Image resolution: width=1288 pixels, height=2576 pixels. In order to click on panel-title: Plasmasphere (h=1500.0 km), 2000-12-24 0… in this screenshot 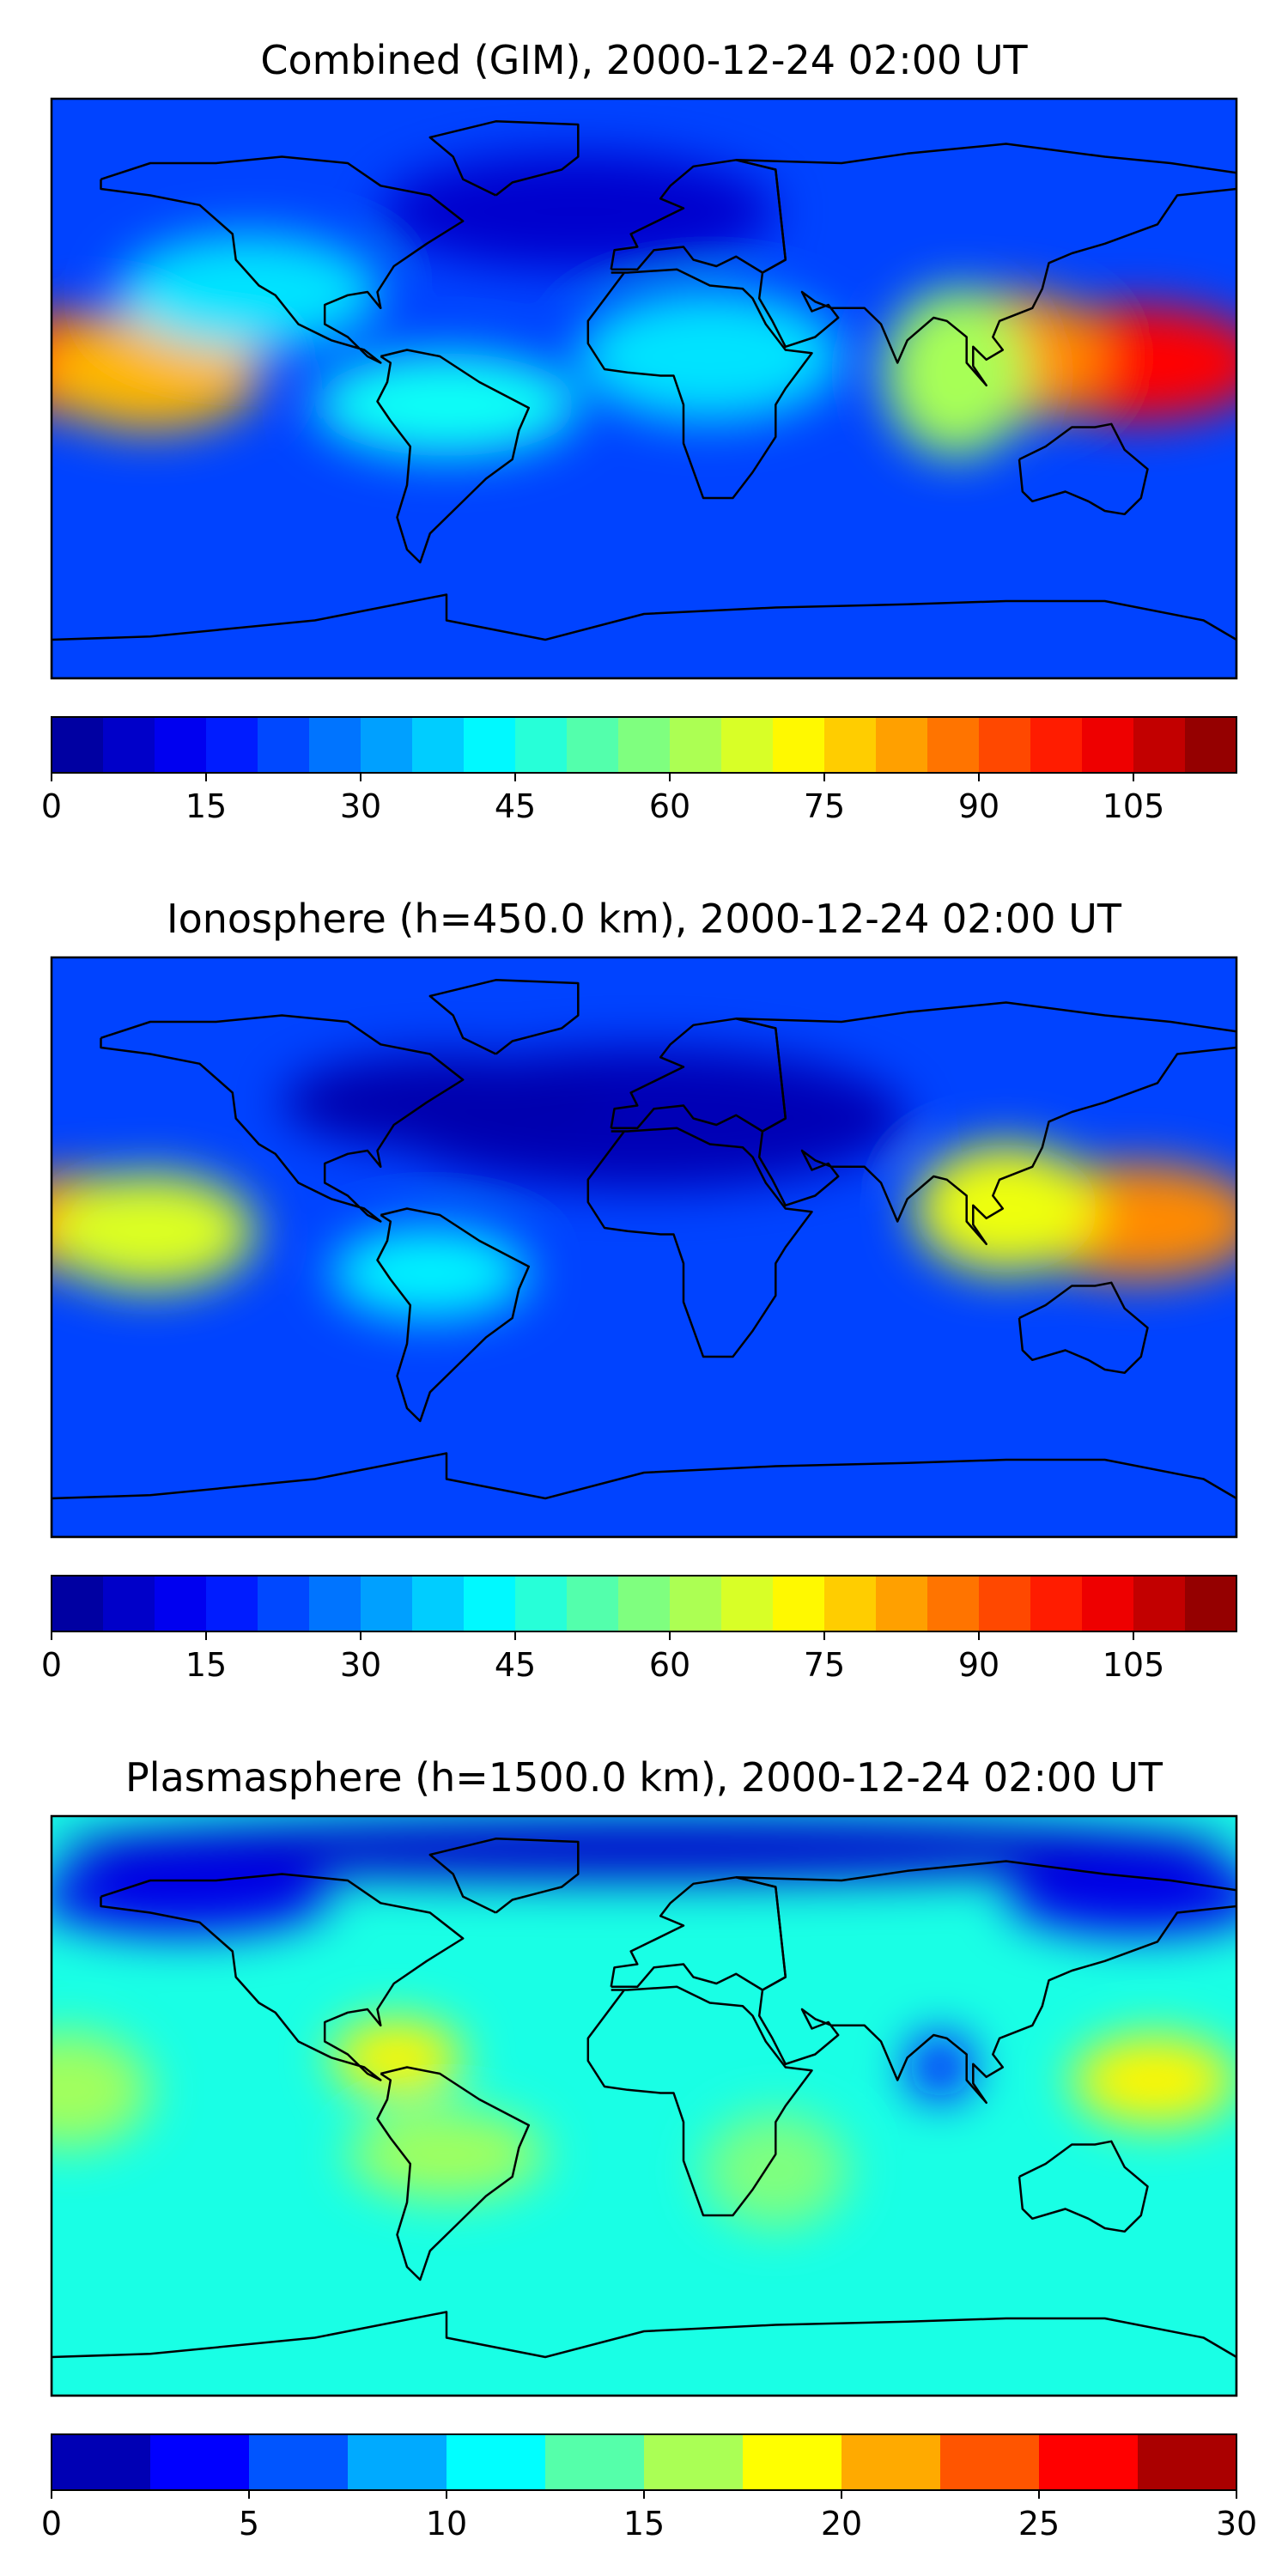, I will do `click(644, 1777)`.